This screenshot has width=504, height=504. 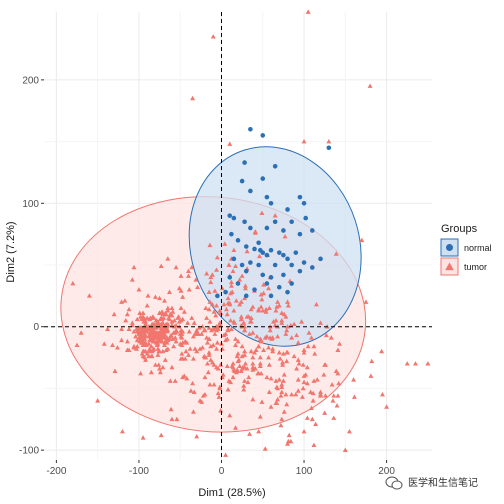 I want to click on legend-label-normal: normal, so click(x=478, y=248).